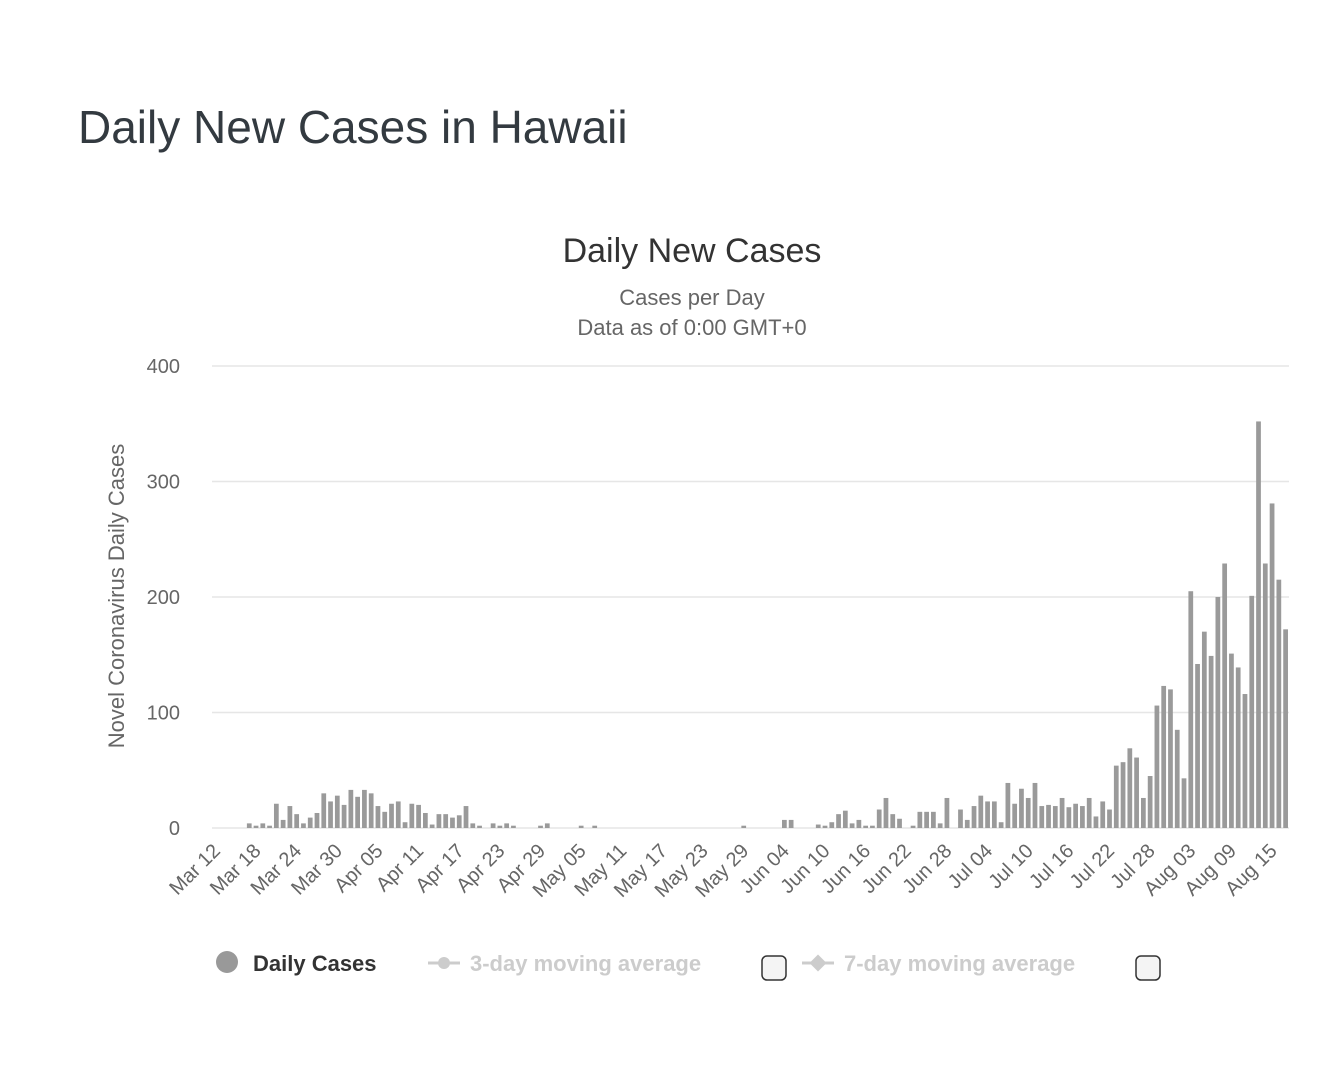 The height and width of the screenshot is (1075, 1332). I want to click on chart-title: Daily New Cases, so click(692, 251).